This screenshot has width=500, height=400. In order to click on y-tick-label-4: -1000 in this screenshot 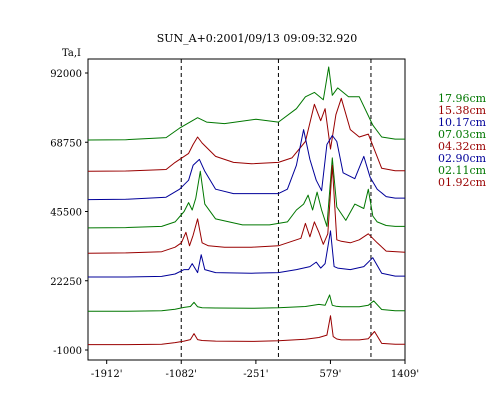, I will do `click(67, 351)`.